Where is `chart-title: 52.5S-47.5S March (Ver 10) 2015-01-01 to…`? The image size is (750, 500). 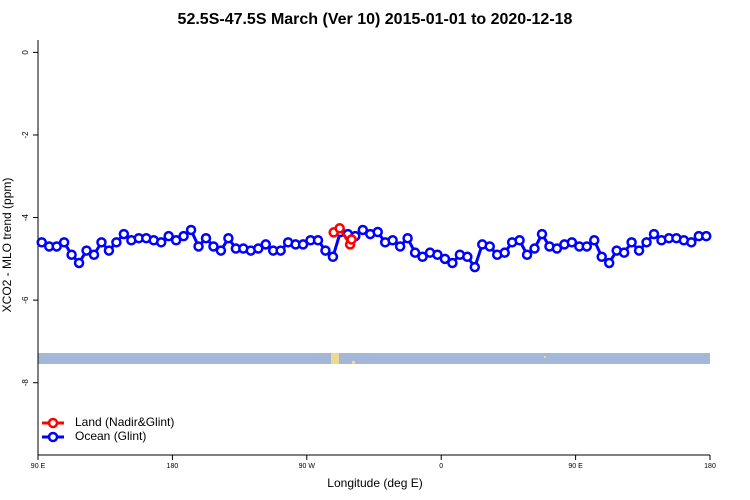
chart-title: 52.5S-47.5S March (Ver 10) 2015-01-01 to… is located at coordinates (375, 19).